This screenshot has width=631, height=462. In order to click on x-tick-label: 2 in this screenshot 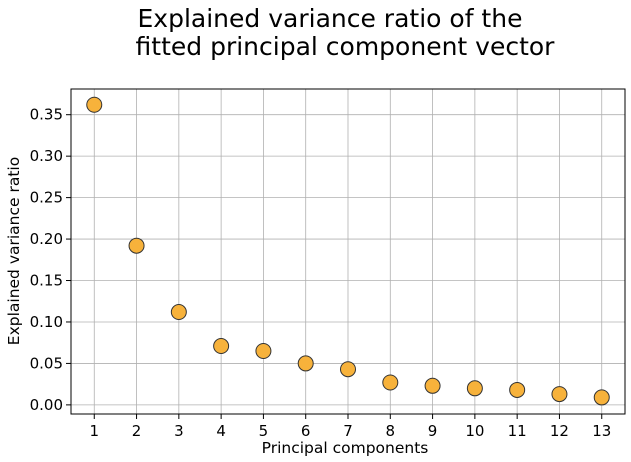, I will do `click(137, 431)`.